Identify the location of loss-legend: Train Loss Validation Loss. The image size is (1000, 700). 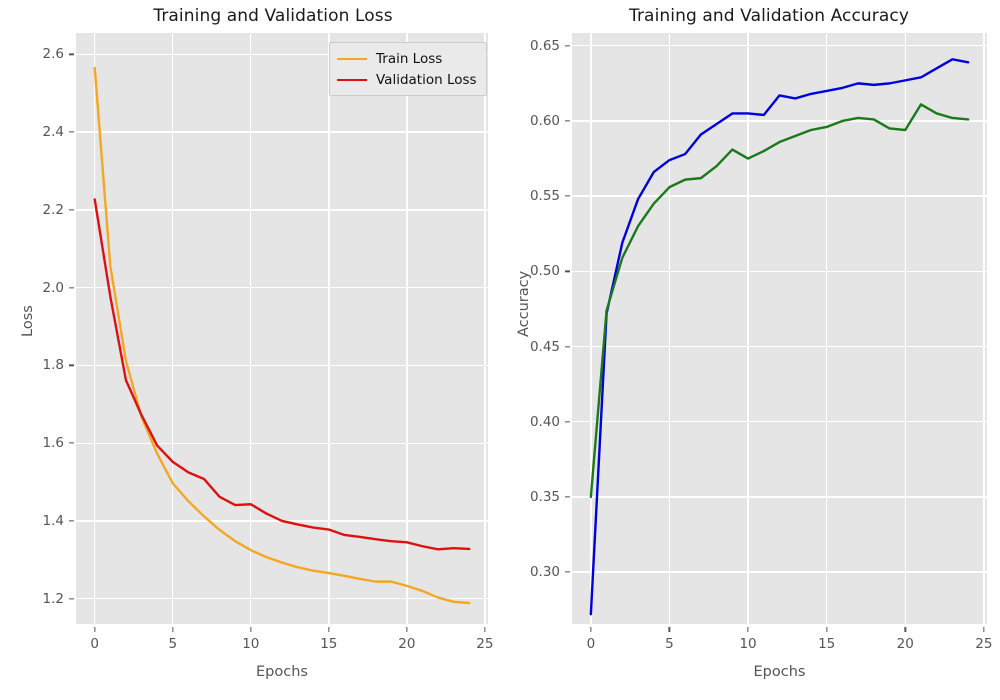
(408, 69).